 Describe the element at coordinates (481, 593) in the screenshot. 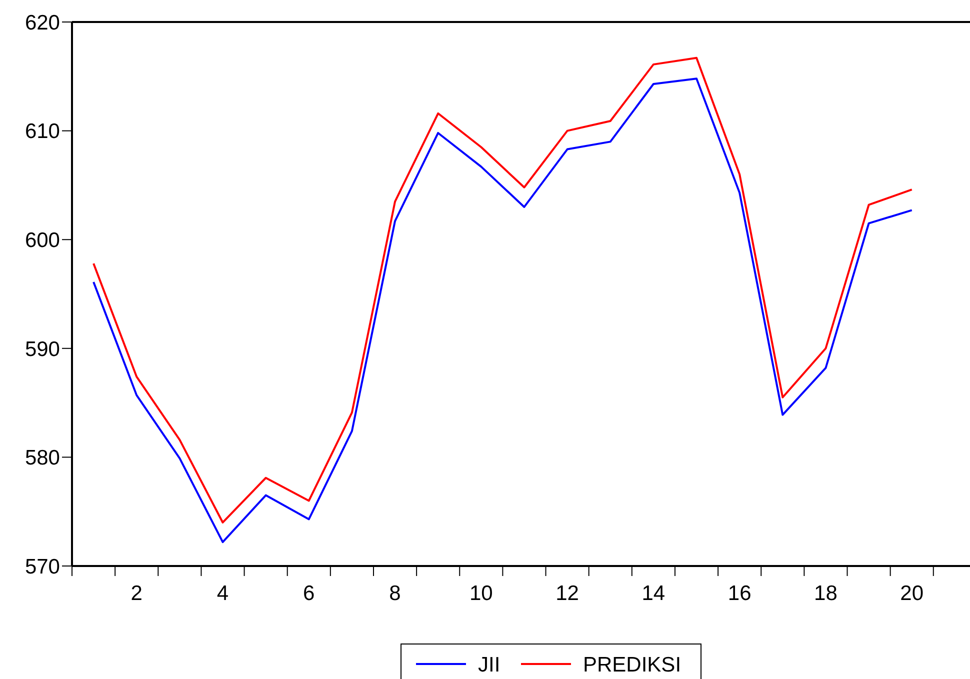

I see `x-tick-label: 10` at that location.